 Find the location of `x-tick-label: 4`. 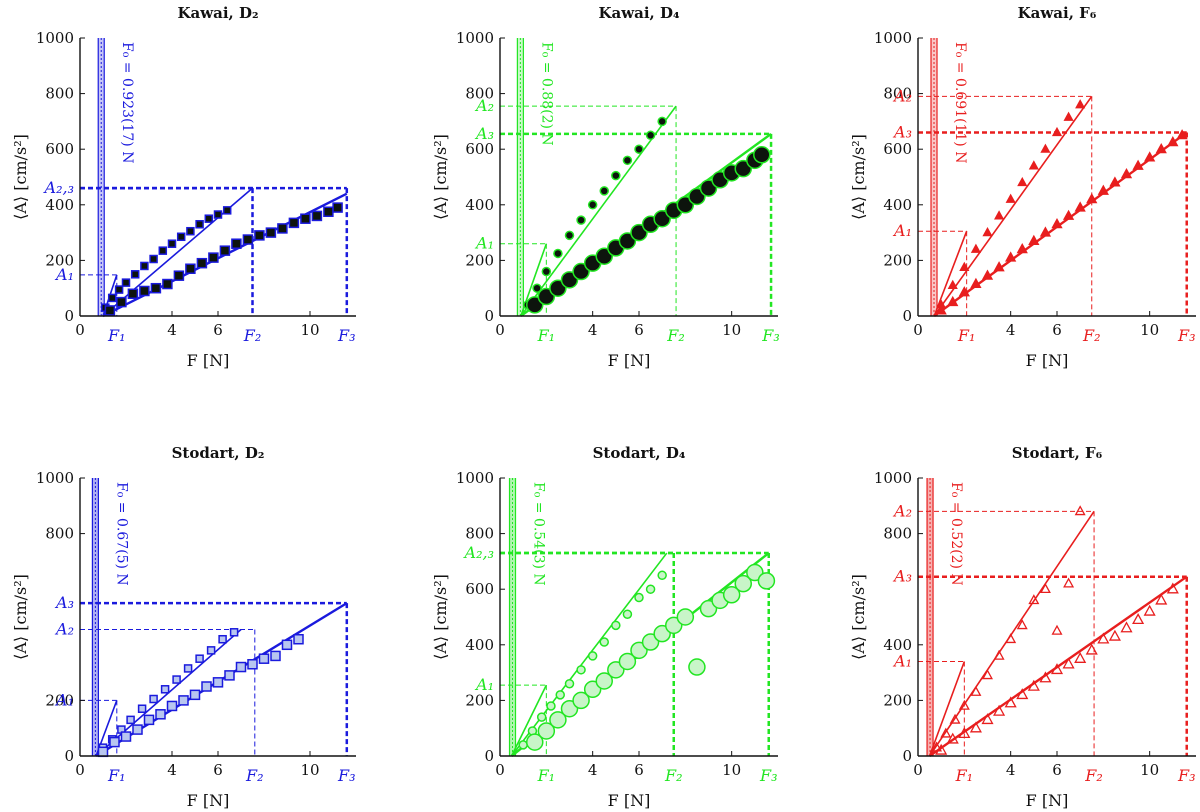

x-tick-label: 4 is located at coordinates (593, 770).